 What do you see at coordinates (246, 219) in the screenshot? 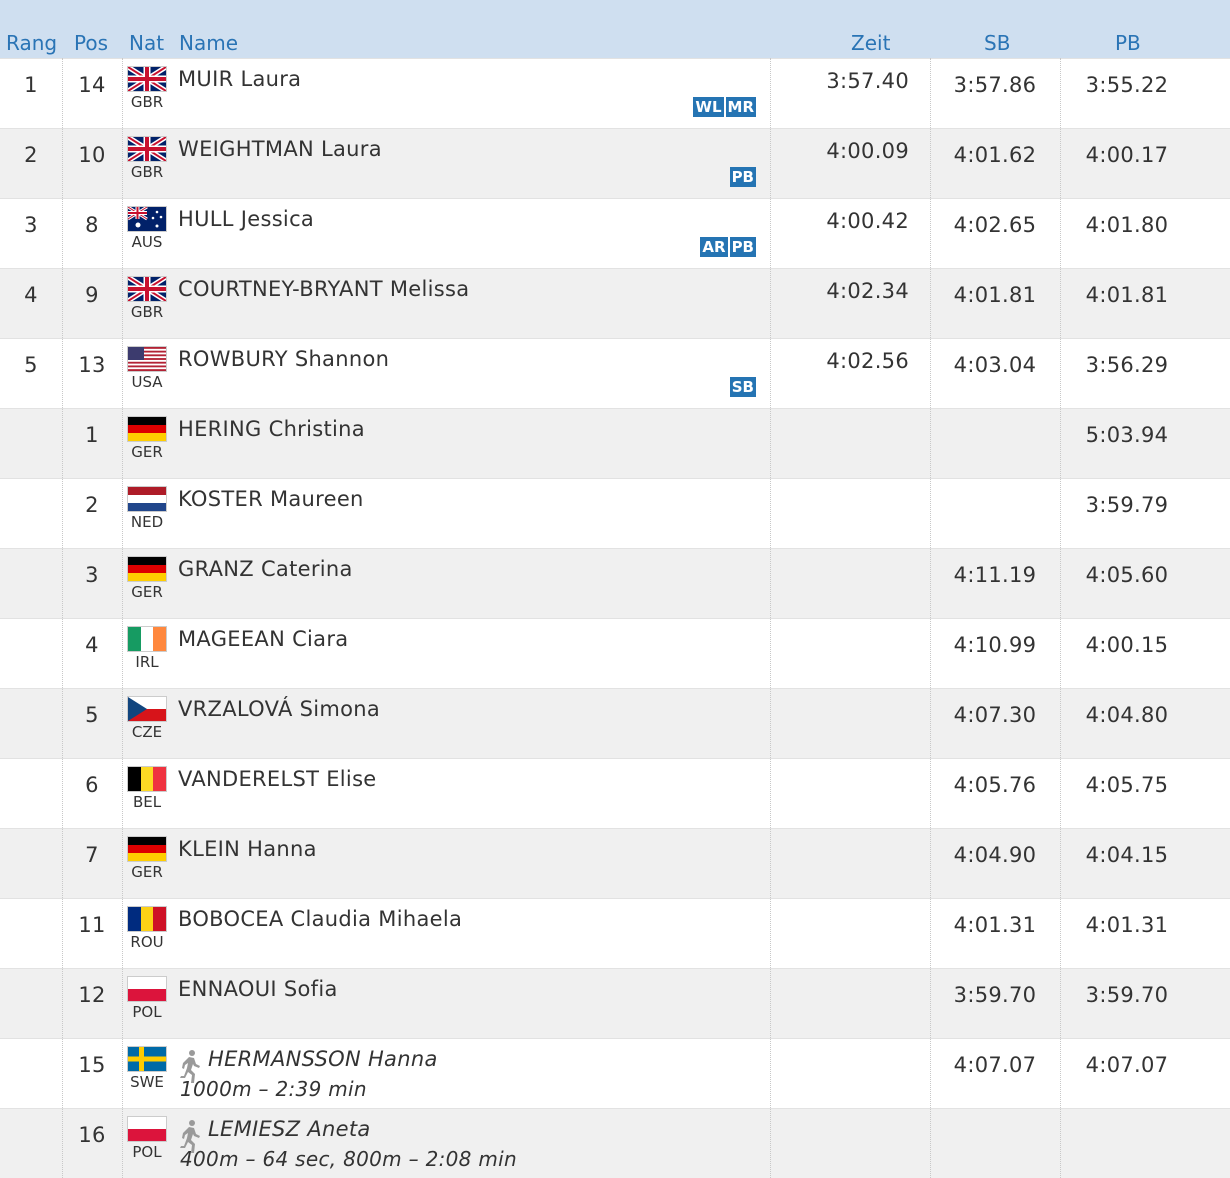
I see `athlete-name: HULL Jessica` at bounding box center [246, 219].